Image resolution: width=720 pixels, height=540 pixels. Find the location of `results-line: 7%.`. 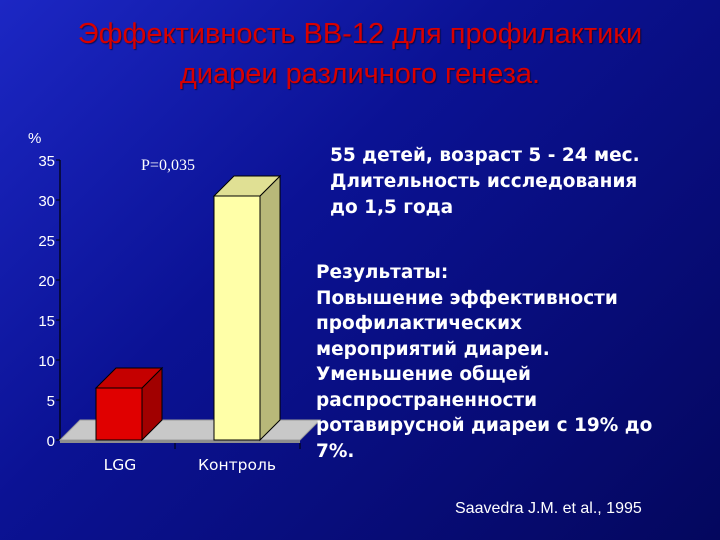

results-line: 7%. is located at coordinates (335, 451).